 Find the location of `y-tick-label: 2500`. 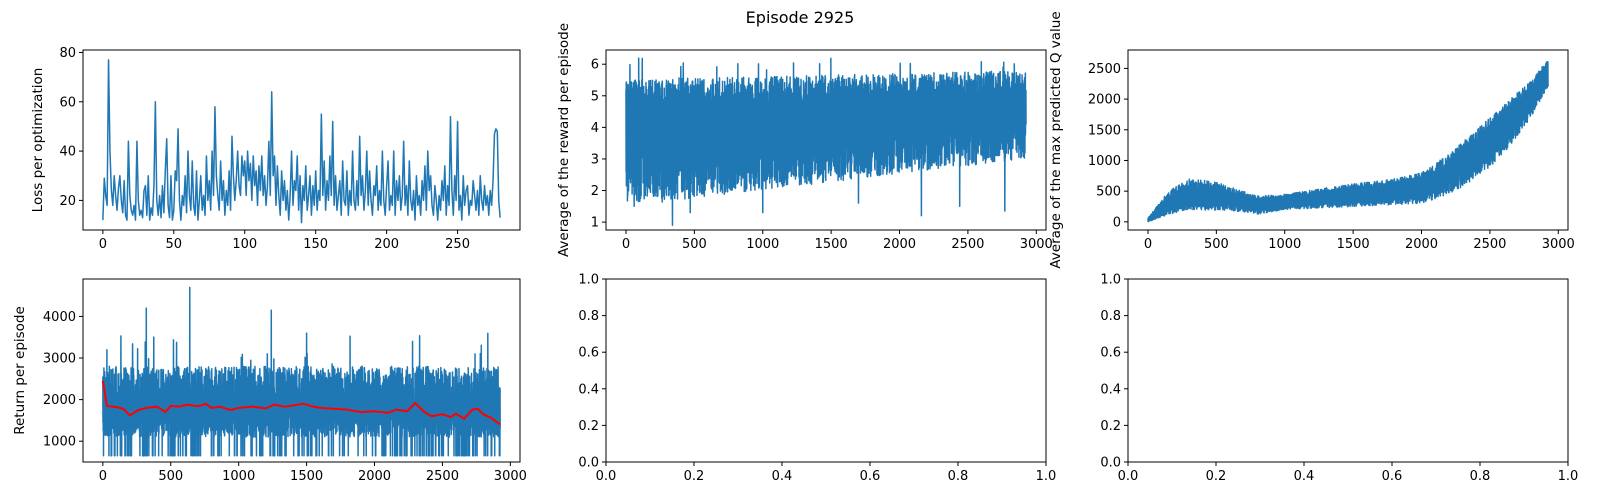

y-tick-label: 2500 is located at coordinates (1104, 69).